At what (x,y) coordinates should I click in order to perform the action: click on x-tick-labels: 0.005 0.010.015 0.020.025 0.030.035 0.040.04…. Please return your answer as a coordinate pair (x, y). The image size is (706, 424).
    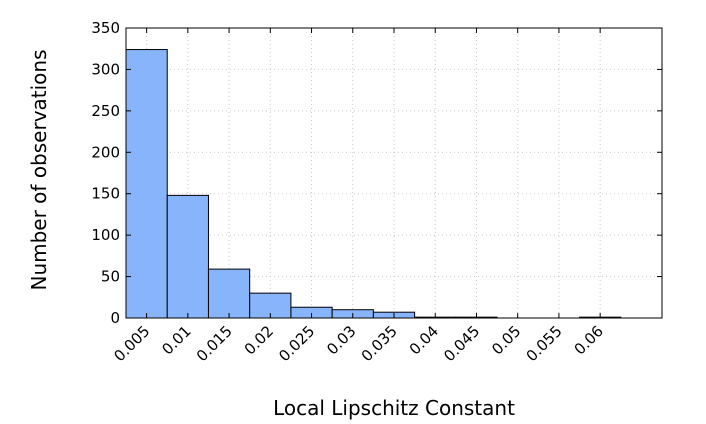
    Looking at the image, I should click on (358, 343).